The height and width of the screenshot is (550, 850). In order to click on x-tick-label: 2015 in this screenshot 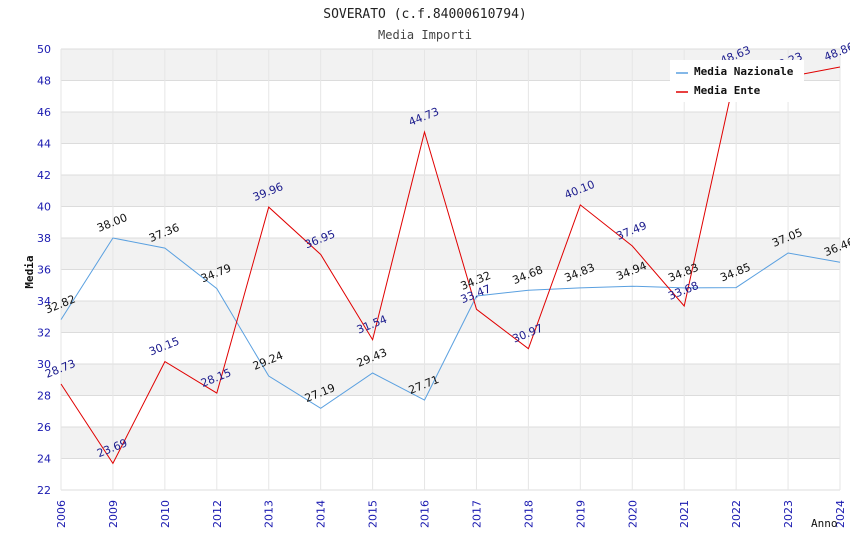, I will do `click(373, 514)`.